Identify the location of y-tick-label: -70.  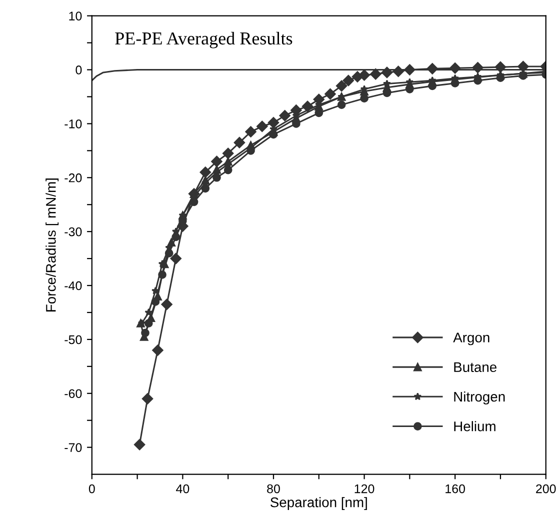
(73, 447).